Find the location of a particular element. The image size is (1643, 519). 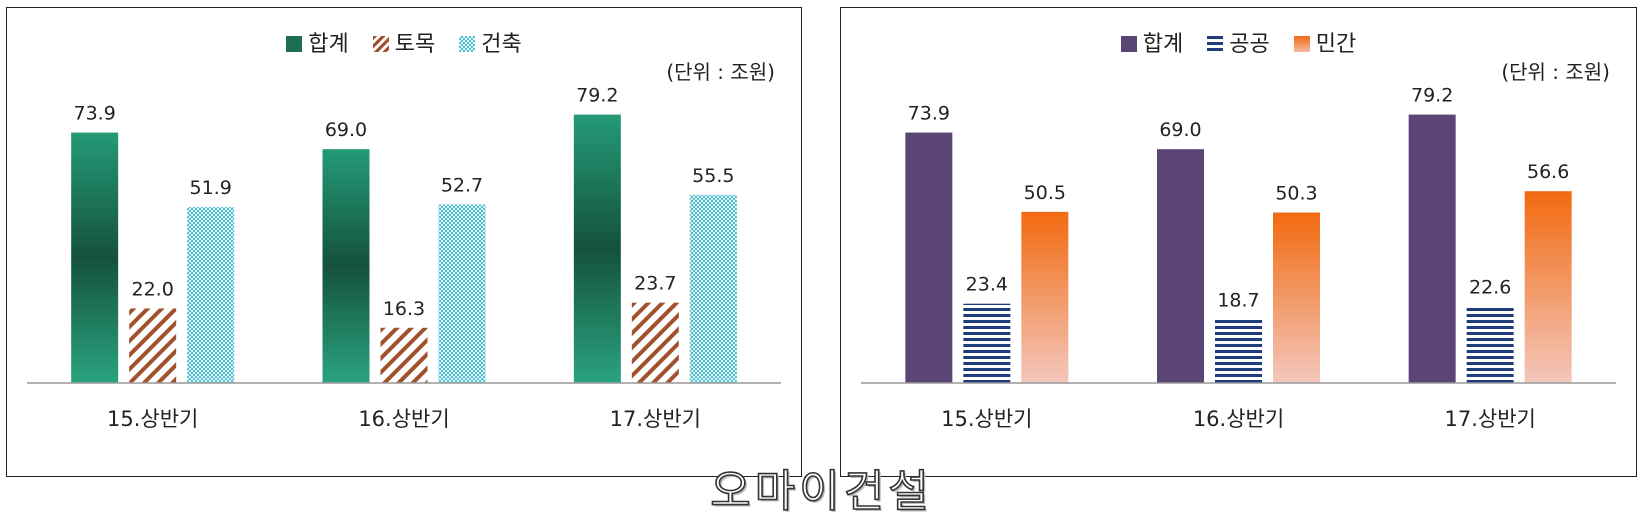

legend-label-public: 공공 is located at coordinates (1249, 44).